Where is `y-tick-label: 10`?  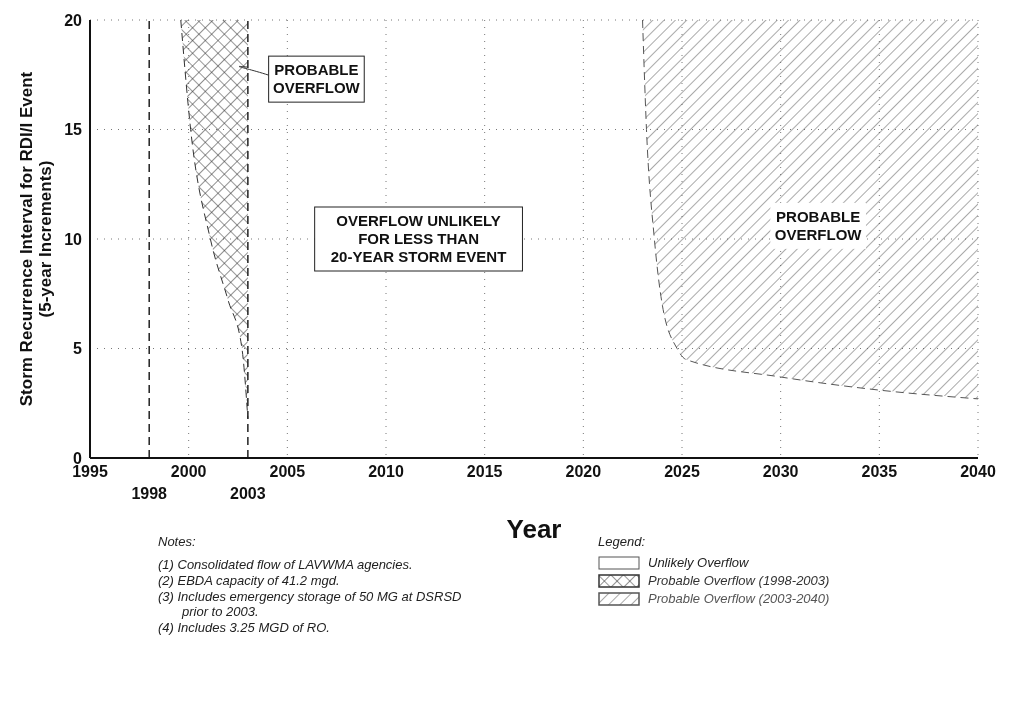
y-tick-label: 10 is located at coordinates (73, 239).